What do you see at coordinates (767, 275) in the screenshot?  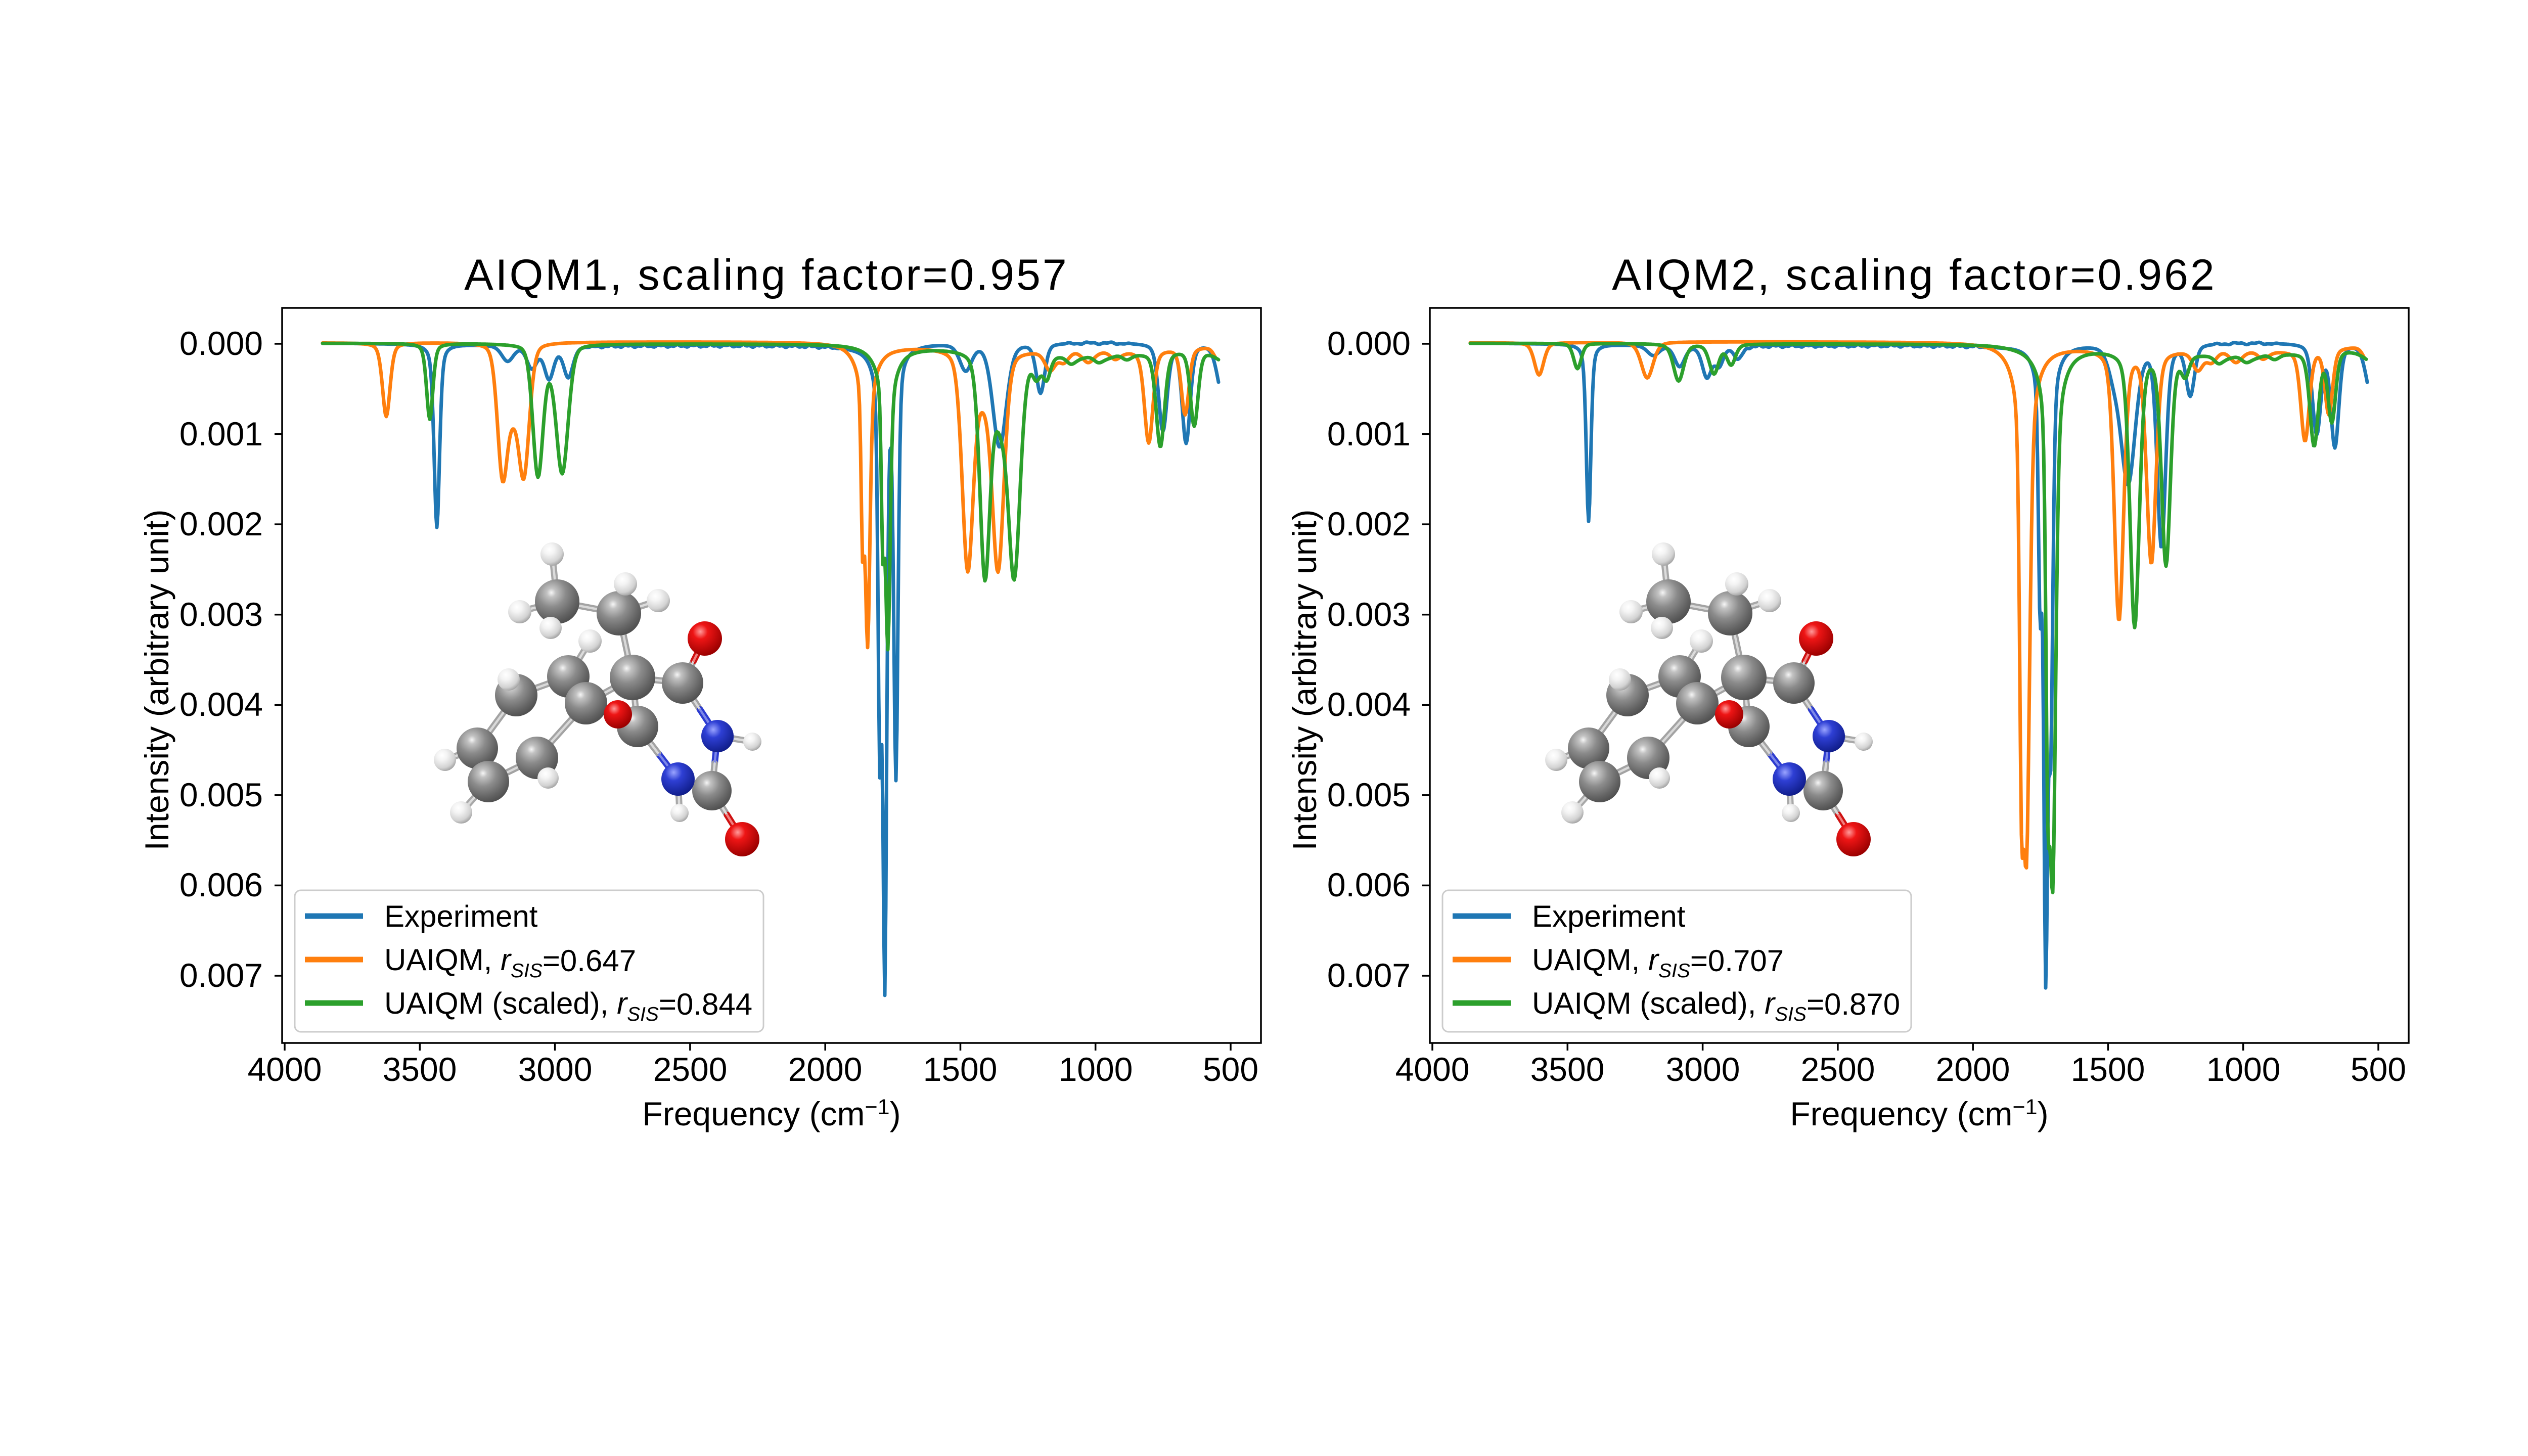 I see `svg-text: AIQM1, scaling factor=0.957` at bounding box center [767, 275].